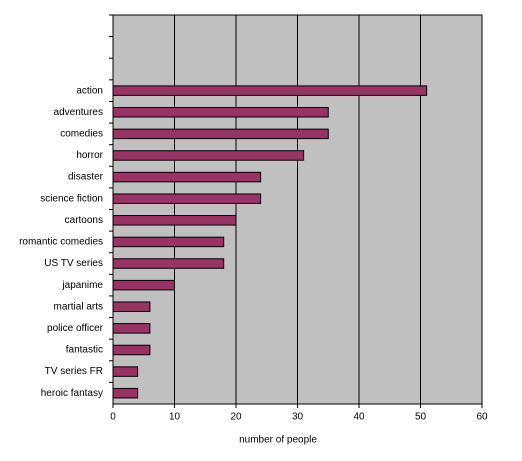  What do you see at coordinates (73, 263) in the screenshot?
I see `y-tick-label: US TV series` at bounding box center [73, 263].